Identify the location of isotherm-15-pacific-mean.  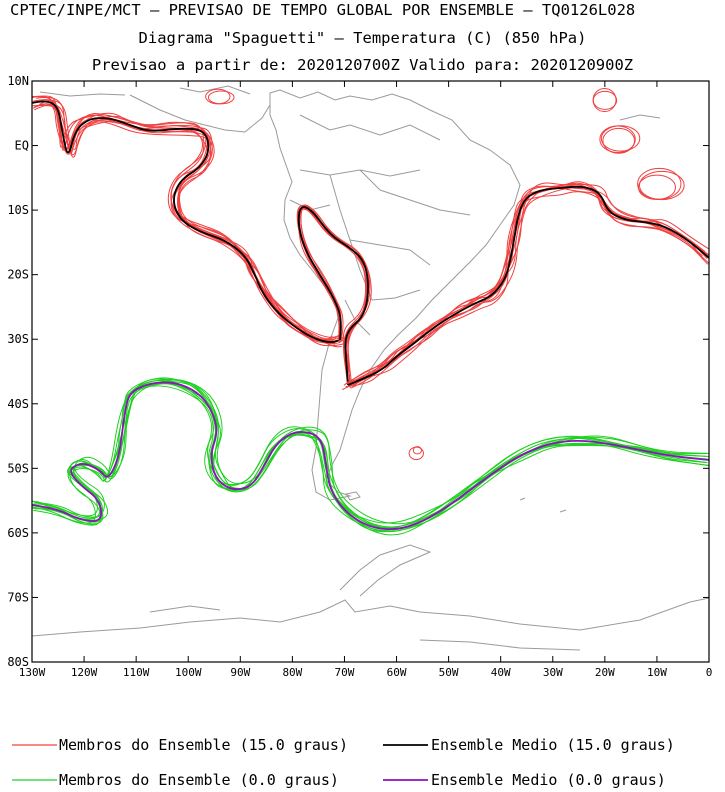
(186, 221).